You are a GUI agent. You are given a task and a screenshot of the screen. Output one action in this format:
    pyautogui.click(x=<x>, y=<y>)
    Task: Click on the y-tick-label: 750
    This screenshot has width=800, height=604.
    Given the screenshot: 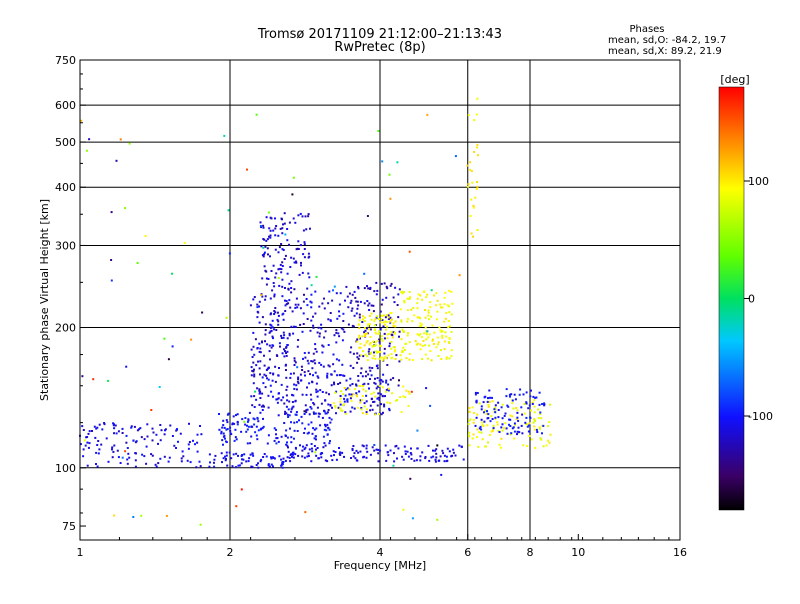 What is the action you would take?
    pyautogui.click(x=65, y=60)
    